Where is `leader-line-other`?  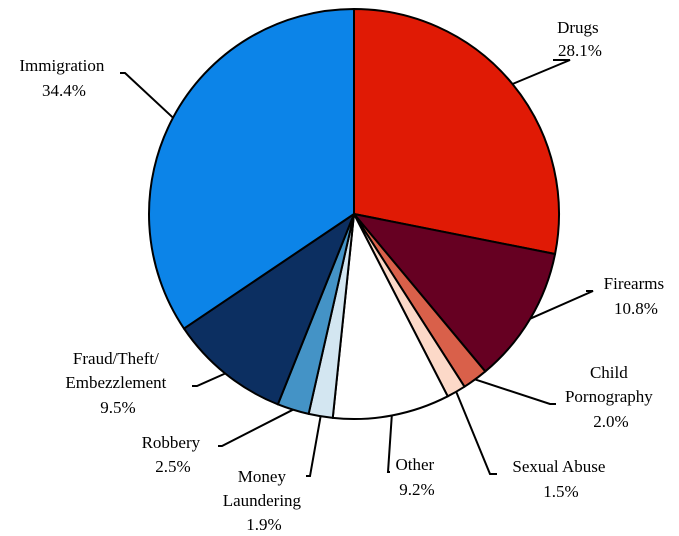
leader-line-other is located at coordinates (389, 444).